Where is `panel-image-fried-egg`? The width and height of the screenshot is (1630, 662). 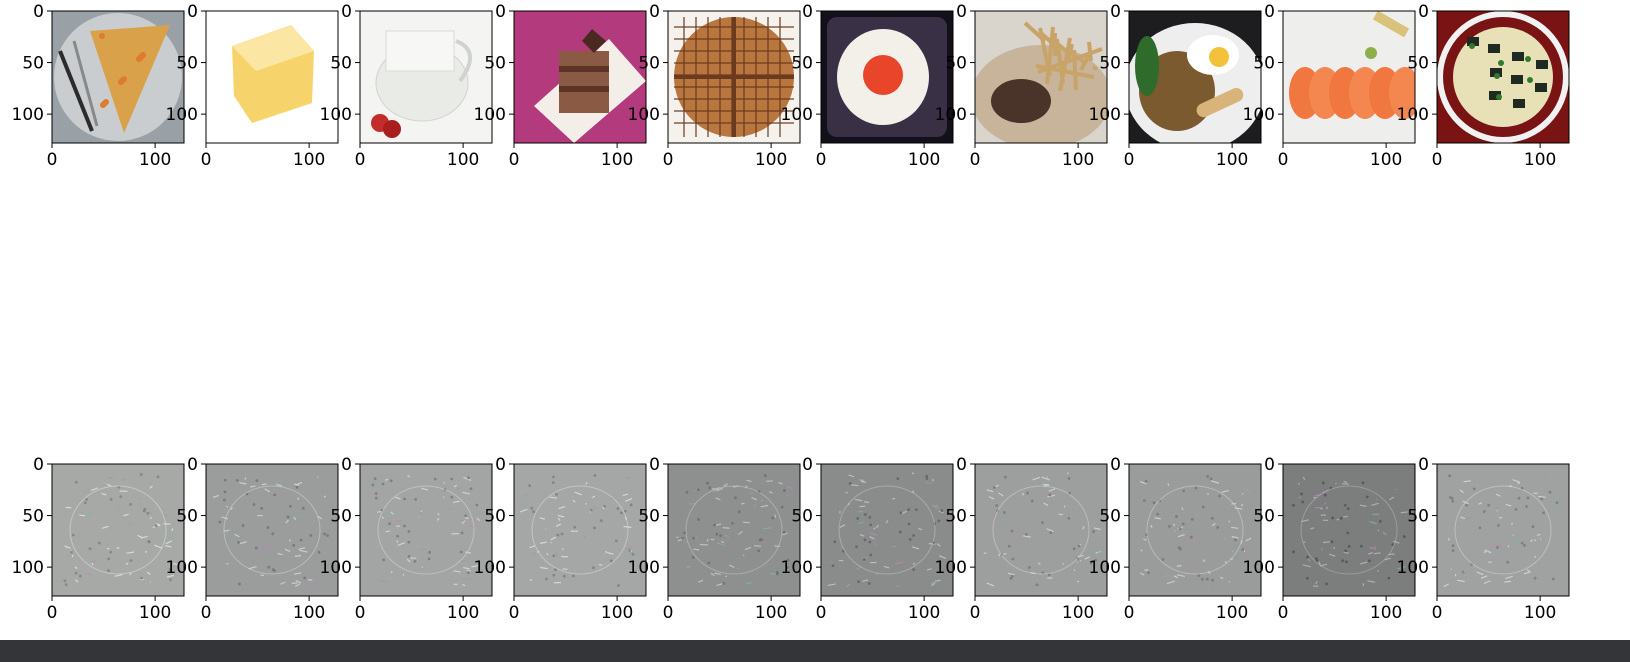 panel-image-fried-egg is located at coordinates (887, 77).